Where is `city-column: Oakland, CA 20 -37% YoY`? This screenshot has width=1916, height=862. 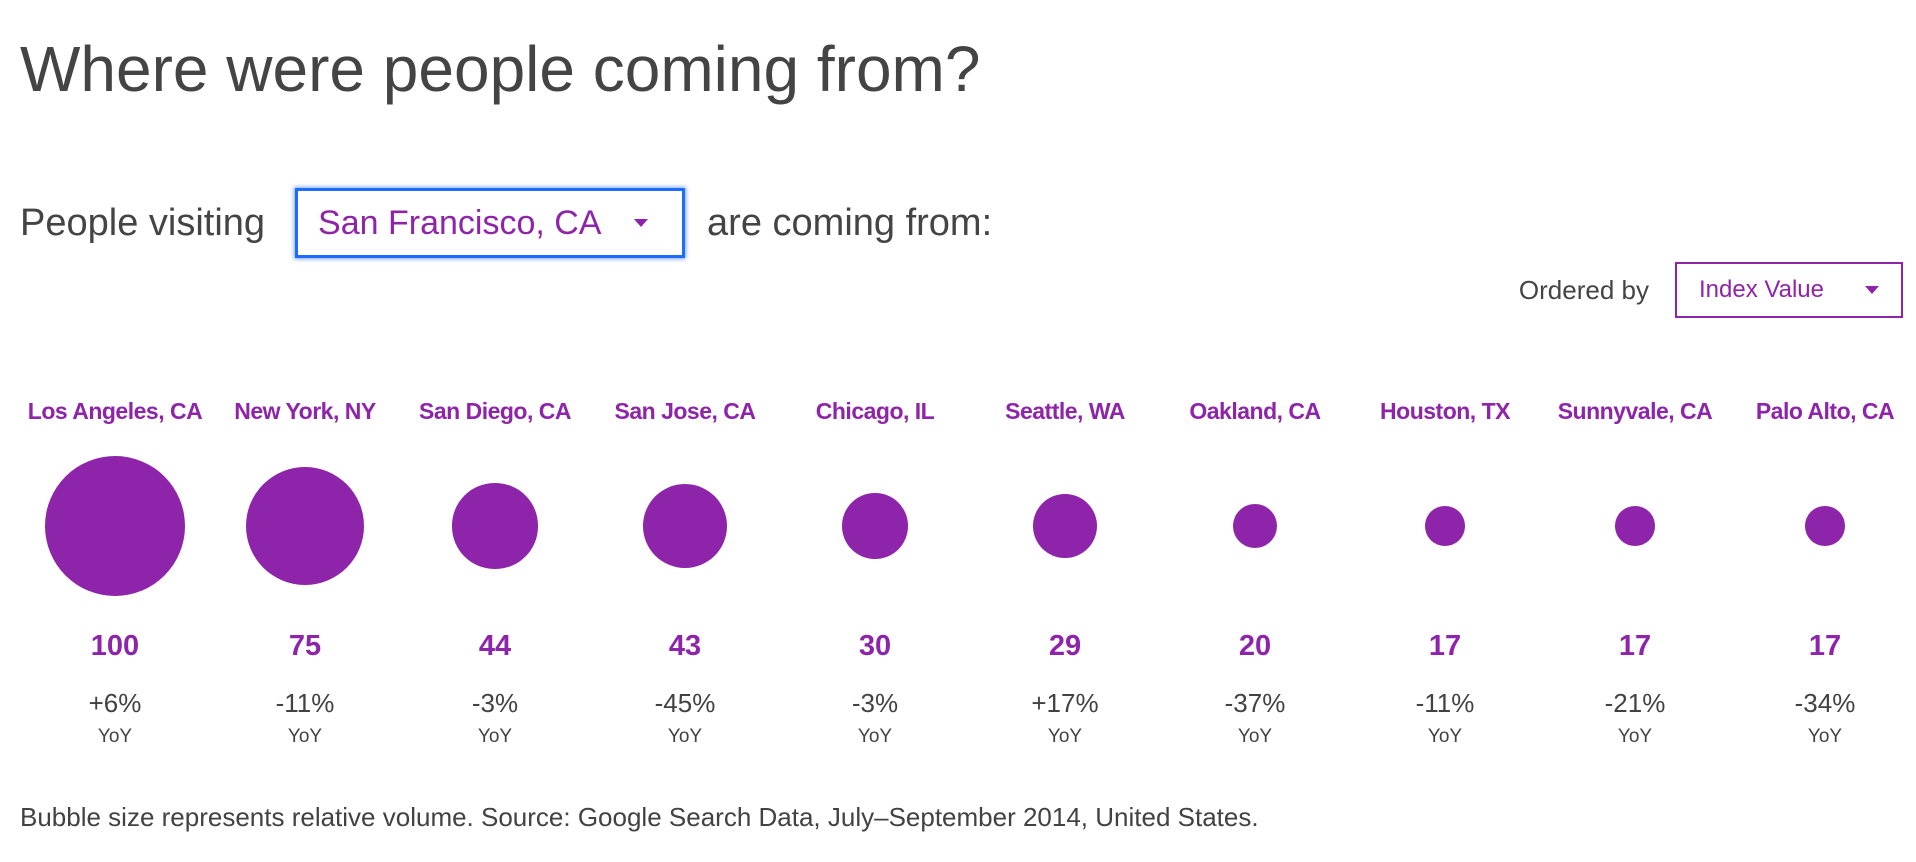 city-column: Oakland, CA 20 -37% YoY is located at coordinates (1255, 580).